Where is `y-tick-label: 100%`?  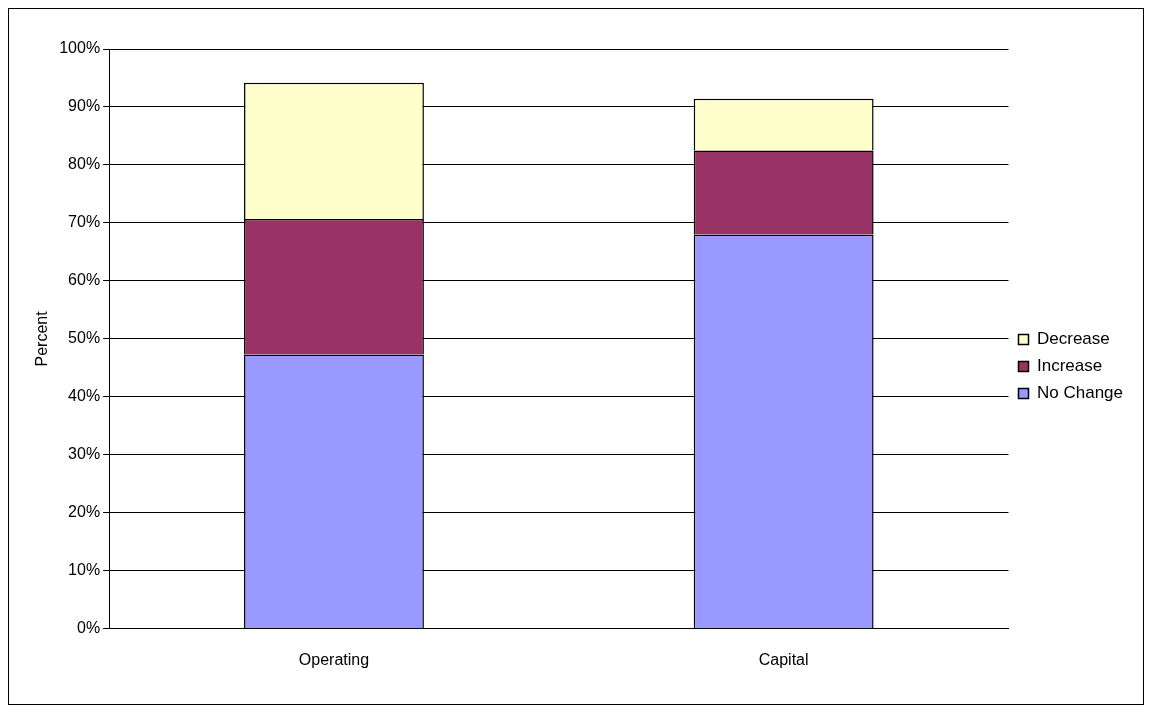 y-tick-label: 100% is located at coordinates (80, 48).